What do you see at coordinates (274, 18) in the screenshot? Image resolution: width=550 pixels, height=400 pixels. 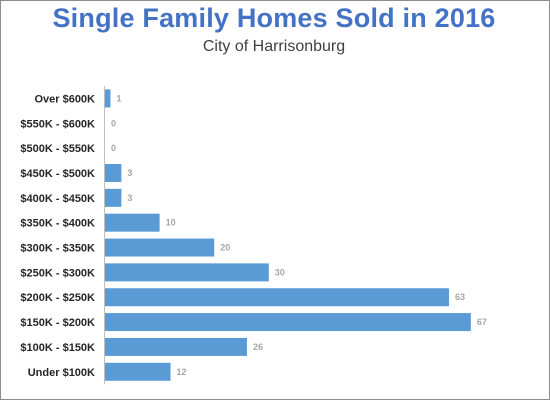 I see `chart-title: Single Family Homes Sold in 2016` at bounding box center [274, 18].